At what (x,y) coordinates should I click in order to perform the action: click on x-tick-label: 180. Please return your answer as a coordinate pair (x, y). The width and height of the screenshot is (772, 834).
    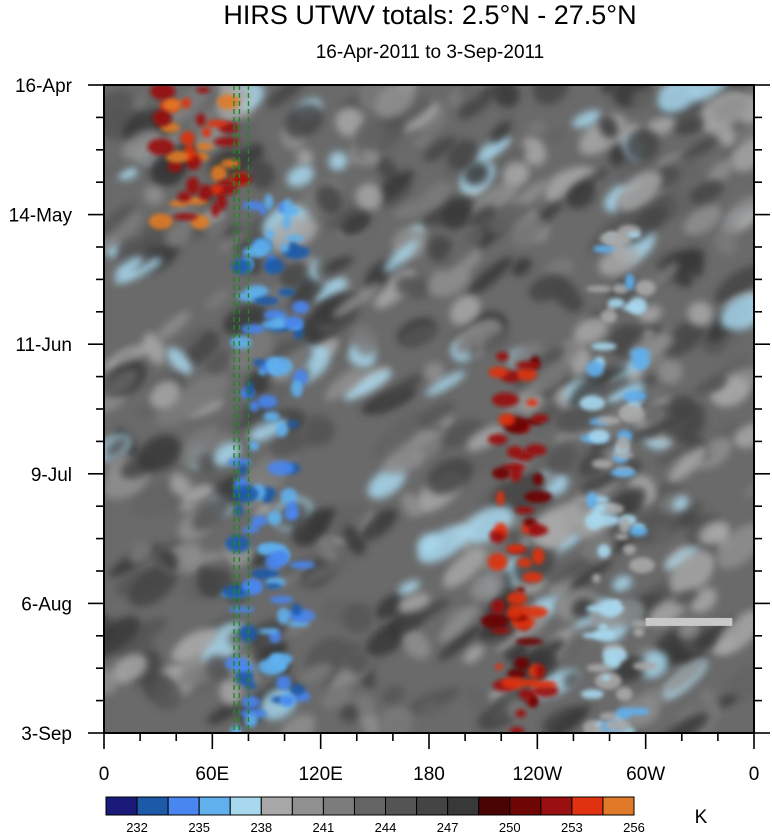
    Looking at the image, I should click on (429, 774).